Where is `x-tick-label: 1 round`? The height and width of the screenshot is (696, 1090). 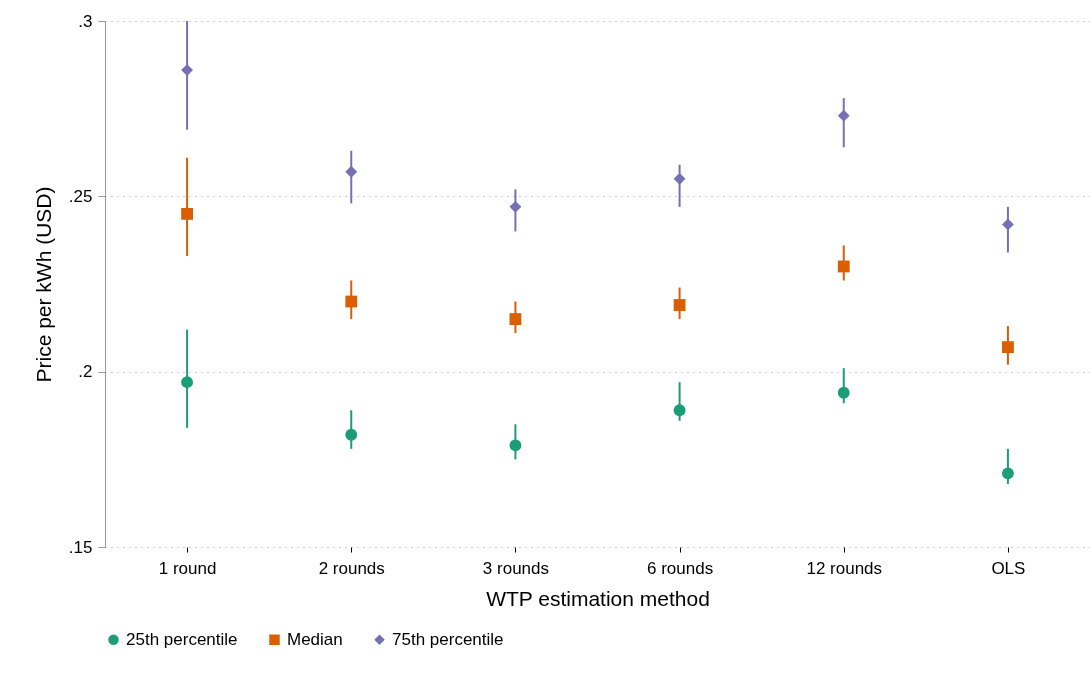 x-tick-label: 1 round is located at coordinates (187, 568).